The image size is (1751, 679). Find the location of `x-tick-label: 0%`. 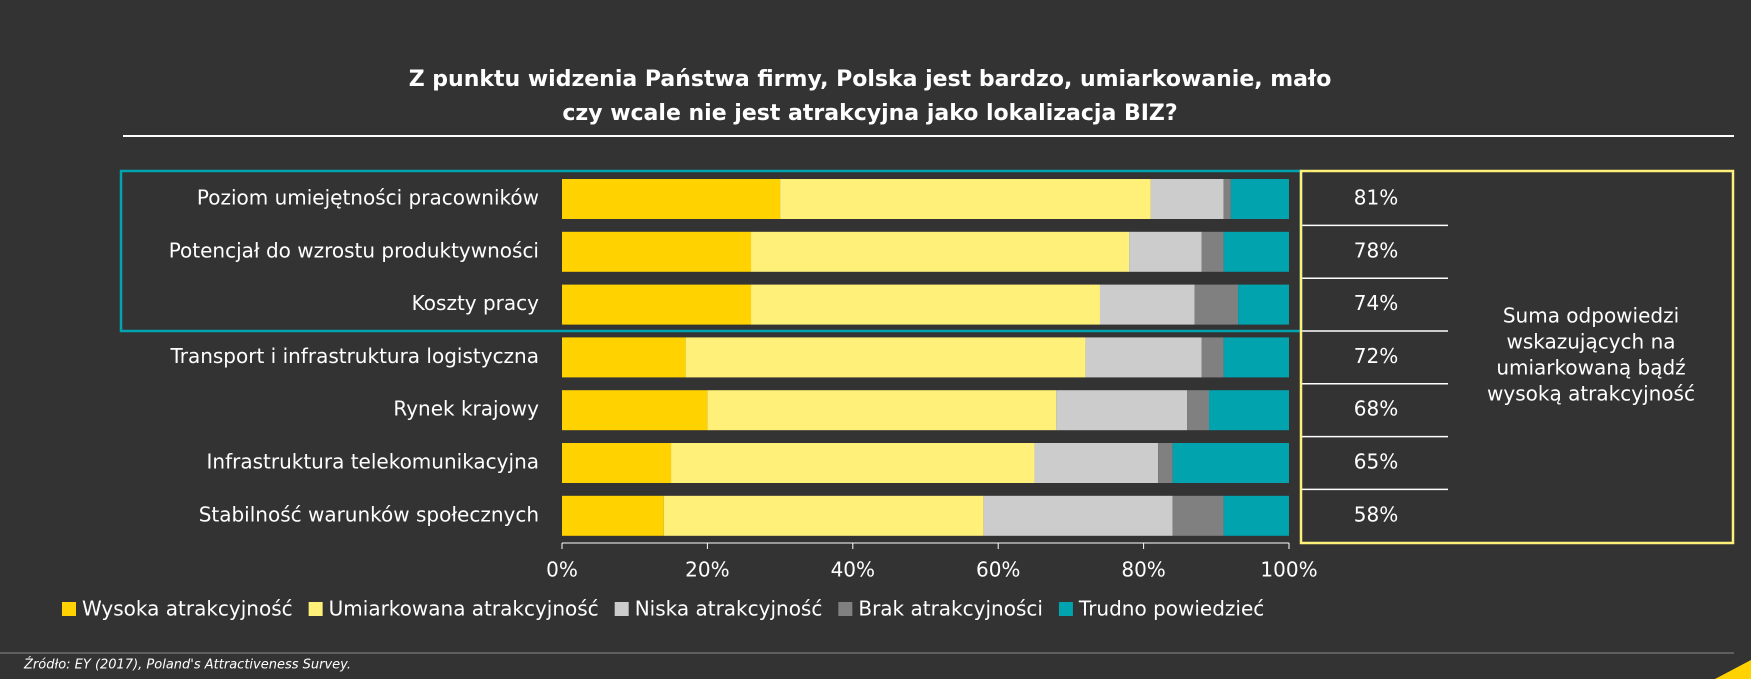

x-tick-label: 0% is located at coordinates (562, 570).